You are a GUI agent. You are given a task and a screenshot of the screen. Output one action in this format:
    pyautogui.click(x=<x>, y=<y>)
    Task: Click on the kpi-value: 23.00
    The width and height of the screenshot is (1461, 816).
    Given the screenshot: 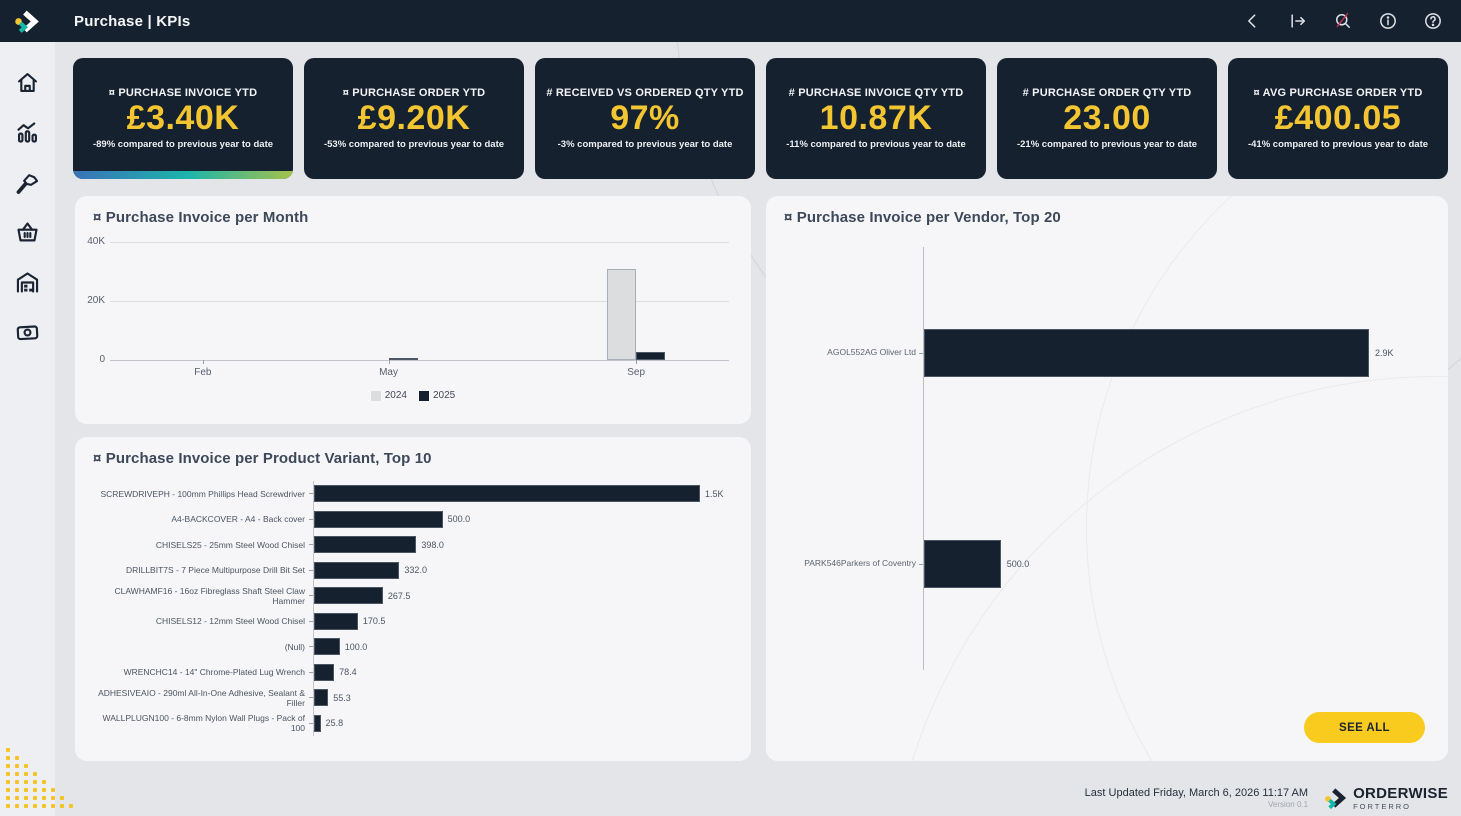 What is the action you would take?
    pyautogui.click(x=1107, y=118)
    